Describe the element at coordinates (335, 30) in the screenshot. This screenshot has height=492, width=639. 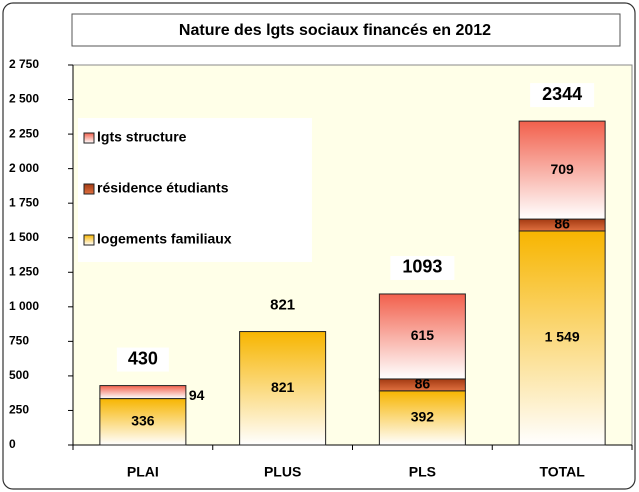
I see `chart-title: Nature des lgts sociaux financés en 2012` at that location.